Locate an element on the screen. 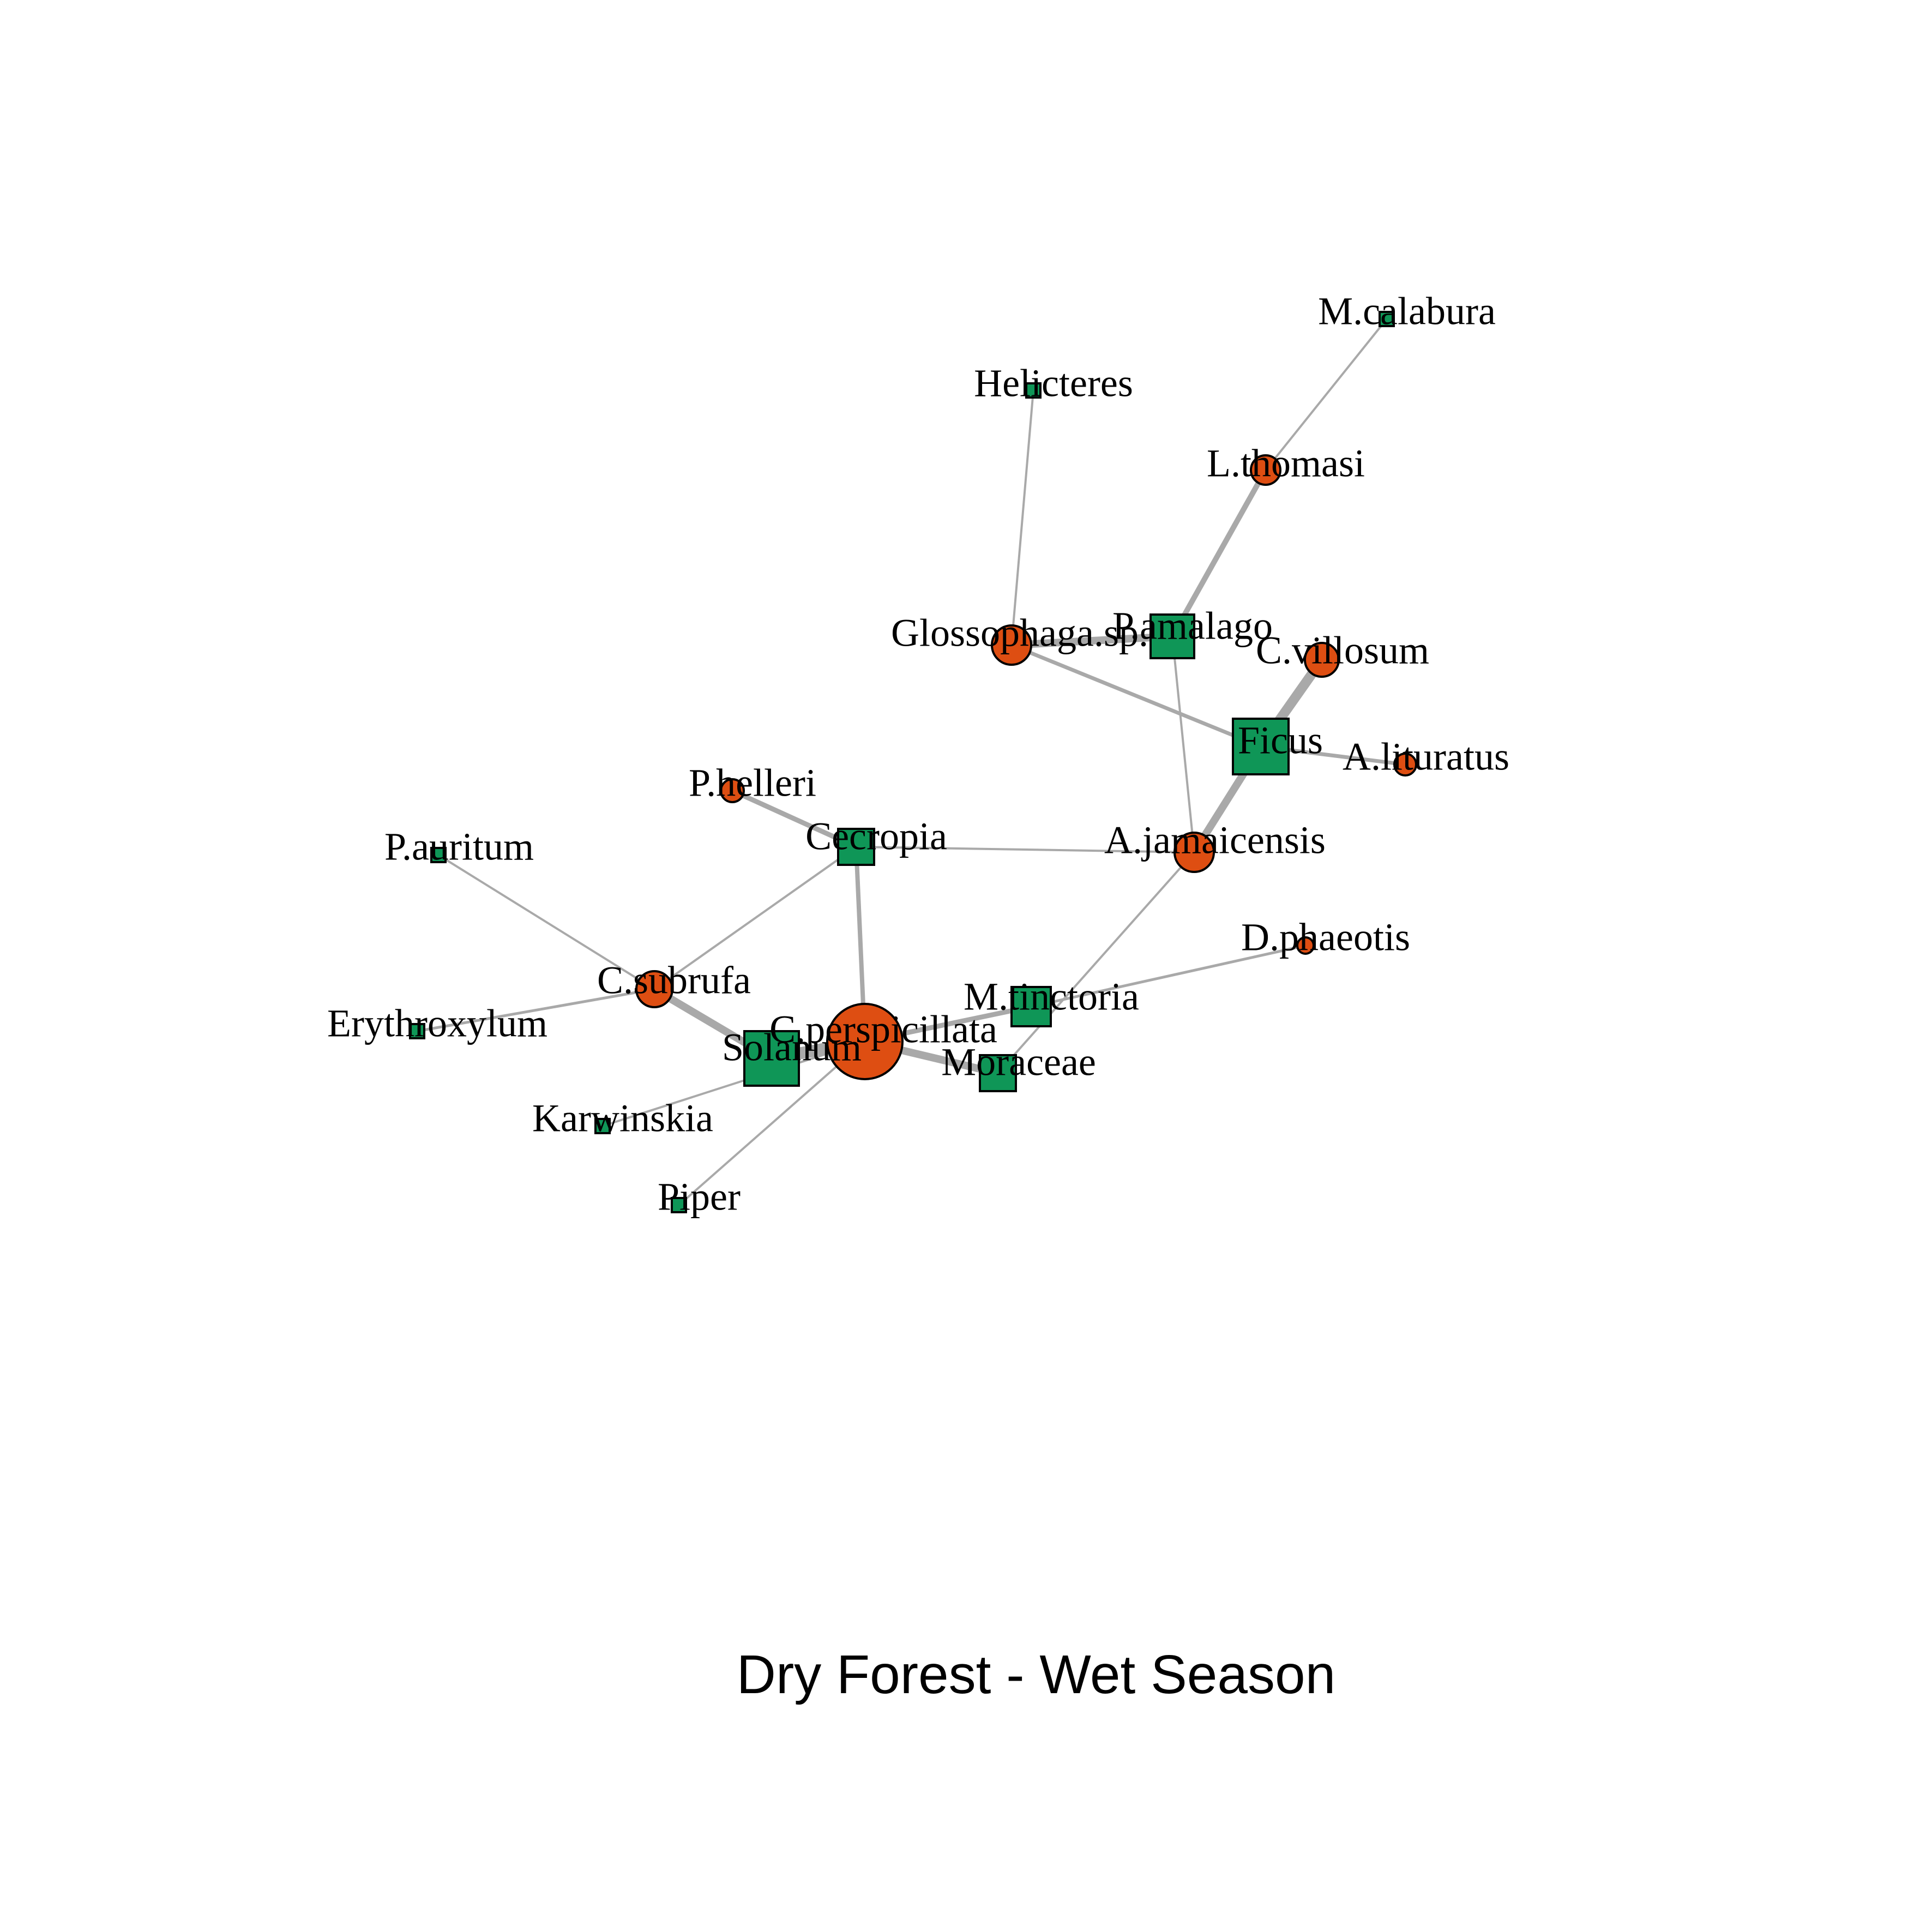 The image size is (1932, 1932). node-label-moraceae: Moraceae is located at coordinates (1018, 1062).